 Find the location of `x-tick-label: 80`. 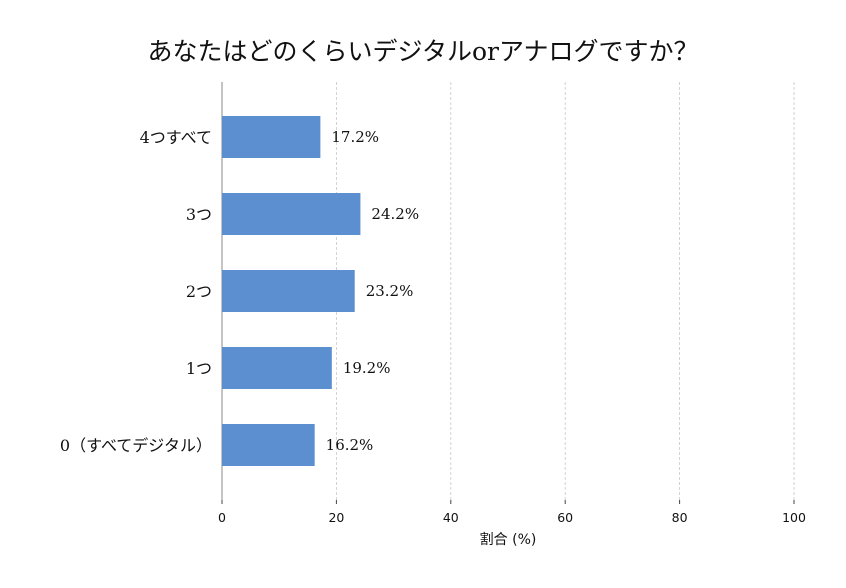

x-tick-label: 80 is located at coordinates (680, 517).